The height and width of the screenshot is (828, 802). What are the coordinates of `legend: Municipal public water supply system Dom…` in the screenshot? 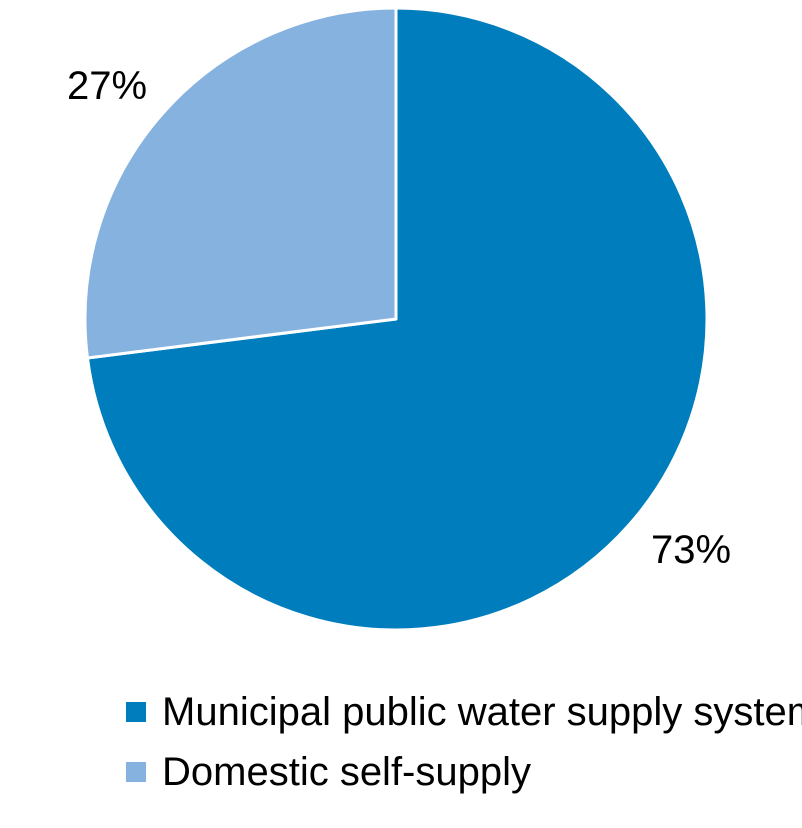 It's located at (464, 747).